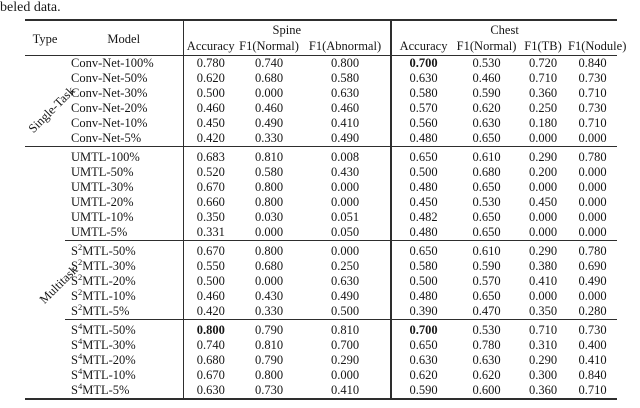 The width and height of the screenshot is (640, 408). What do you see at coordinates (269, 311) in the screenshot?
I see `value-cell: 0.330` at bounding box center [269, 311].